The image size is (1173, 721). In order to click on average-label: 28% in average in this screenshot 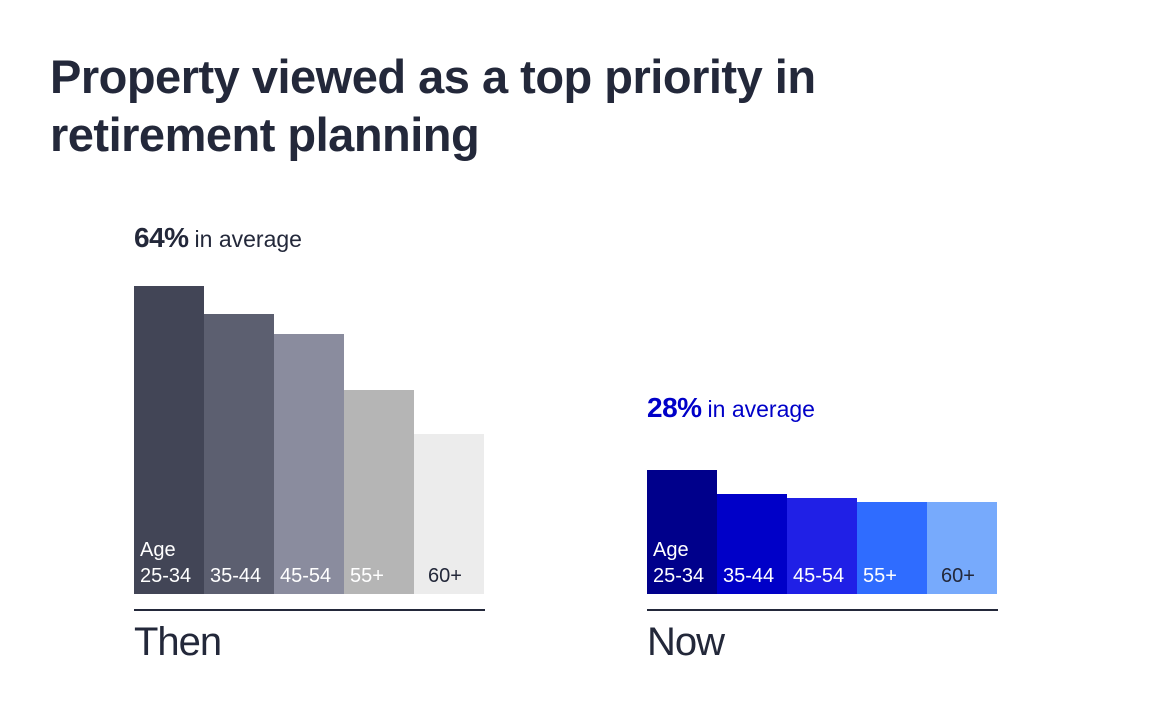, I will do `click(731, 408)`.